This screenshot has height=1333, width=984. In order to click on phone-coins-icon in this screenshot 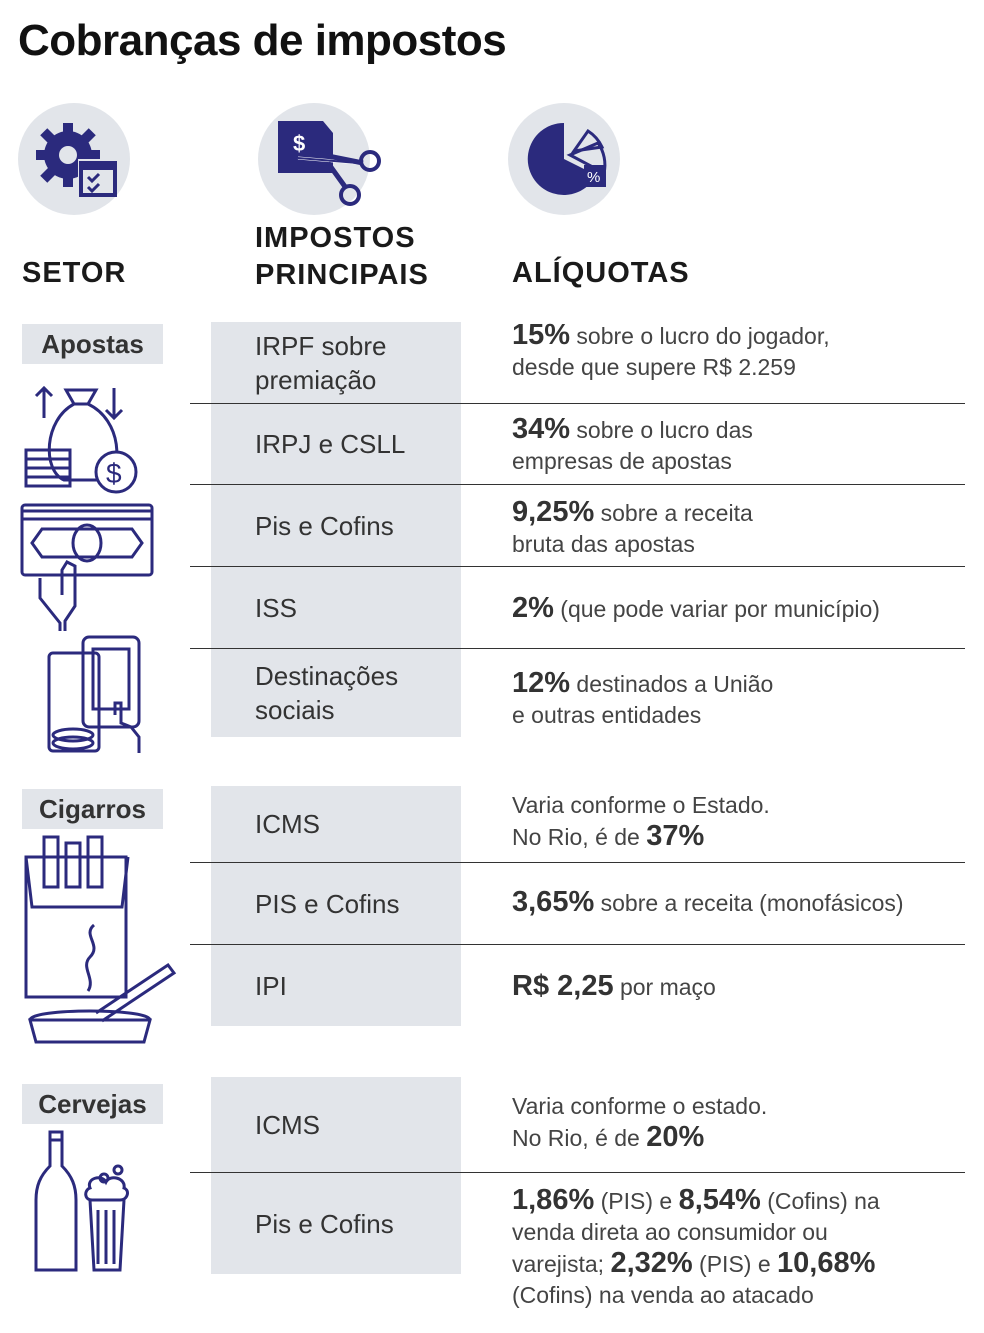, I will do `click(94, 694)`.